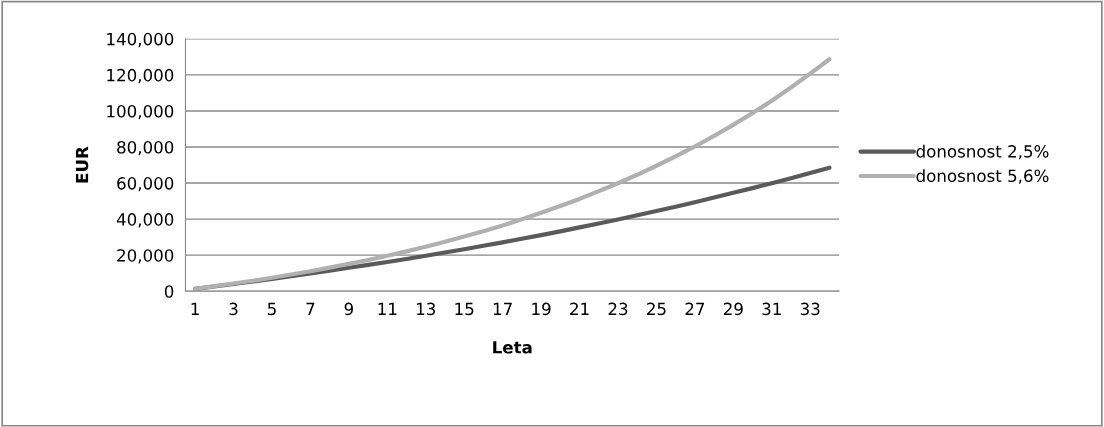  What do you see at coordinates (733, 309) in the screenshot?
I see `x-tick-label: 29` at bounding box center [733, 309].